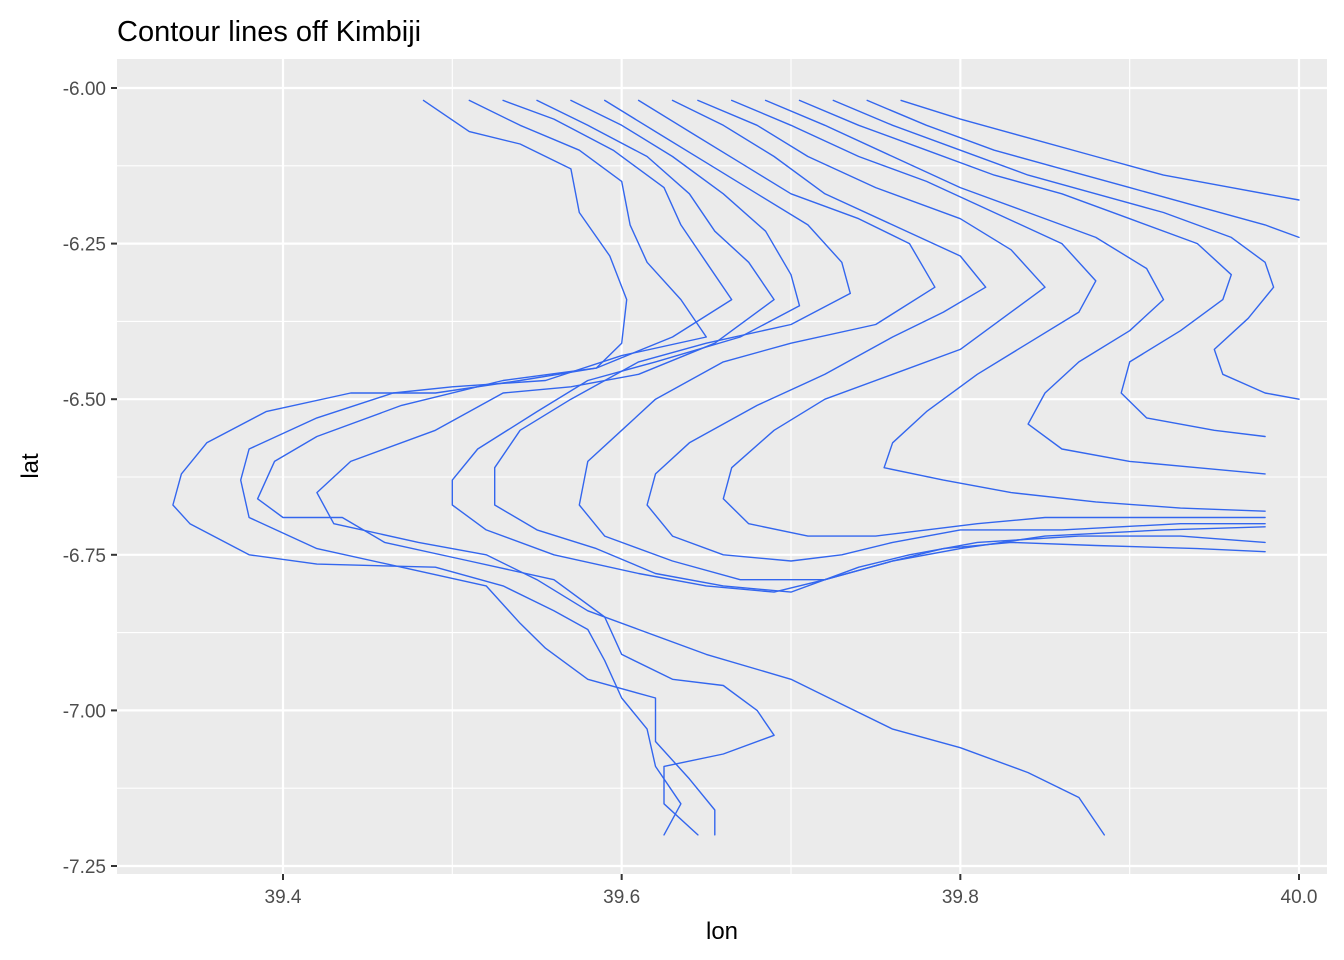 The image size is (1344, 960). Describe the element at coordinates (84, 711) in the screenshot. I see `y-tick-label: -7.00` at that location.